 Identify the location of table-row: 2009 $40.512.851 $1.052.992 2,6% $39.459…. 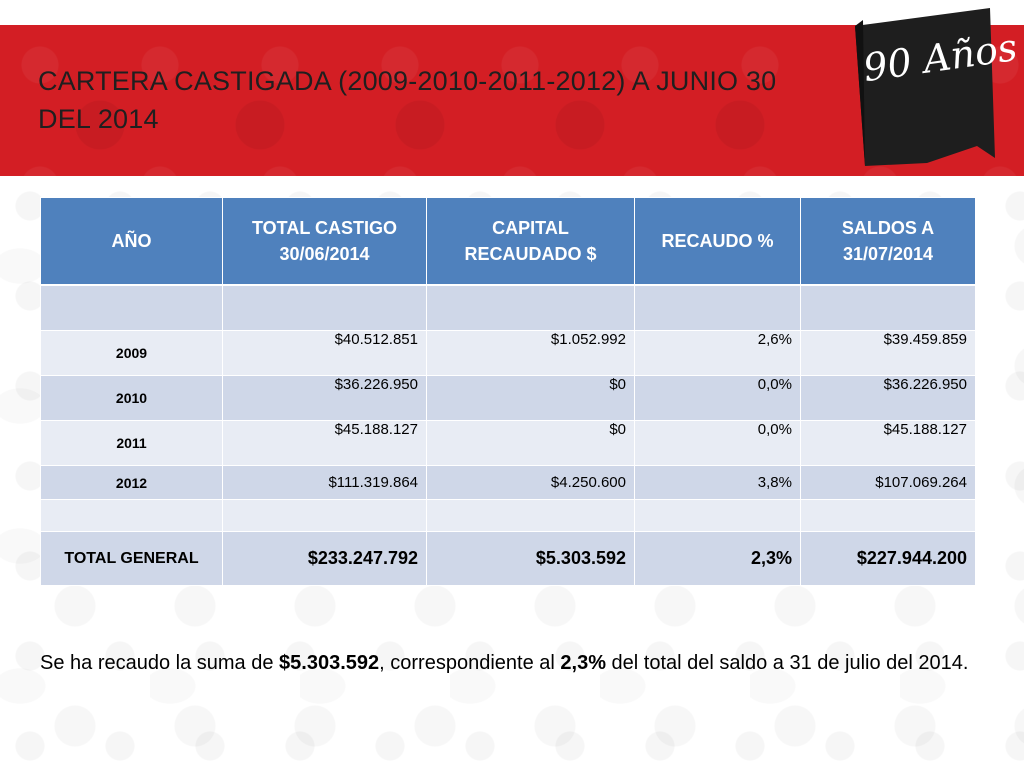
(508, 353).